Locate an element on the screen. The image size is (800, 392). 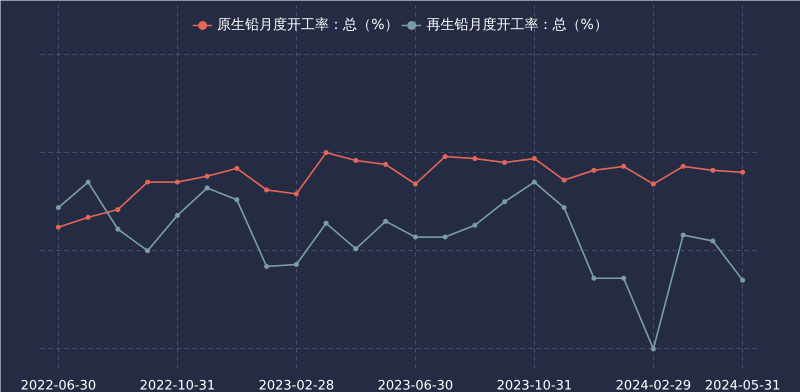
x-tick-label: 2022-10-31 is located at coordinates (178, 385).